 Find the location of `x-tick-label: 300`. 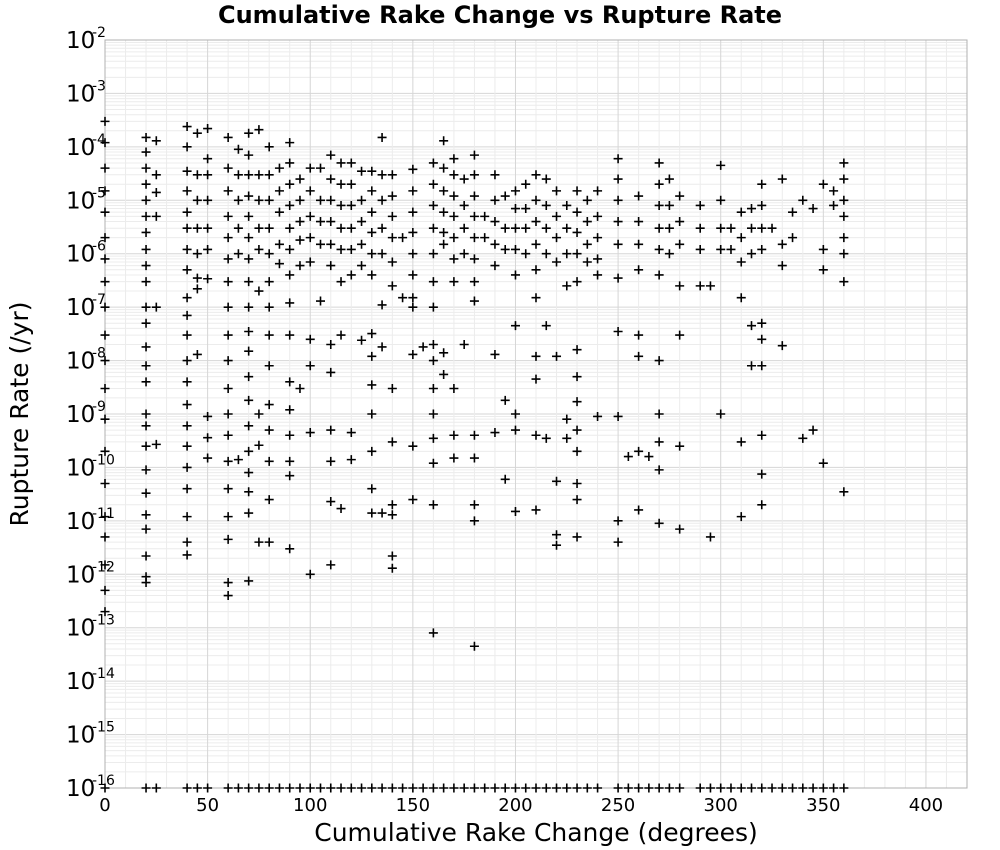

x-tick-label: 300 is located at coordinates (721, 805).